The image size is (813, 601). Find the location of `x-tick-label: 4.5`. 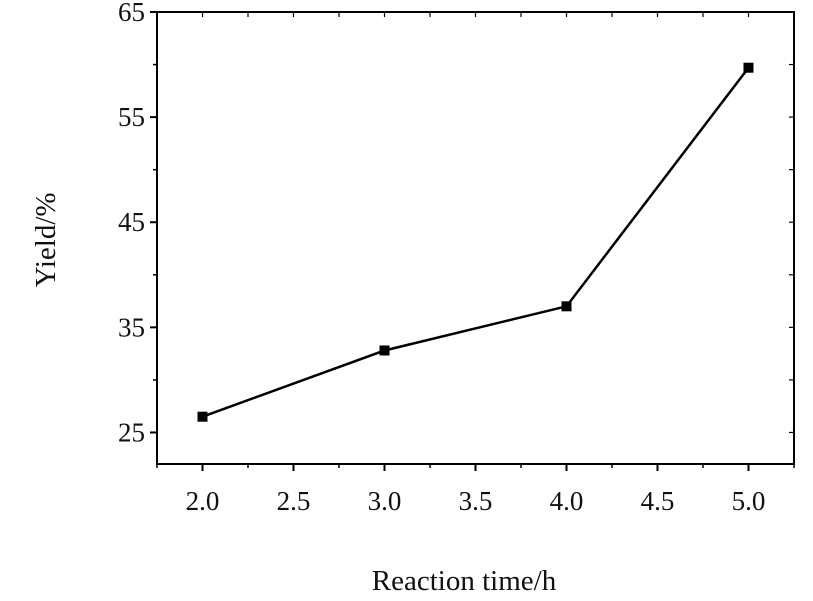

x-tick-label: 4.5 is located at coordinates (658, 501).